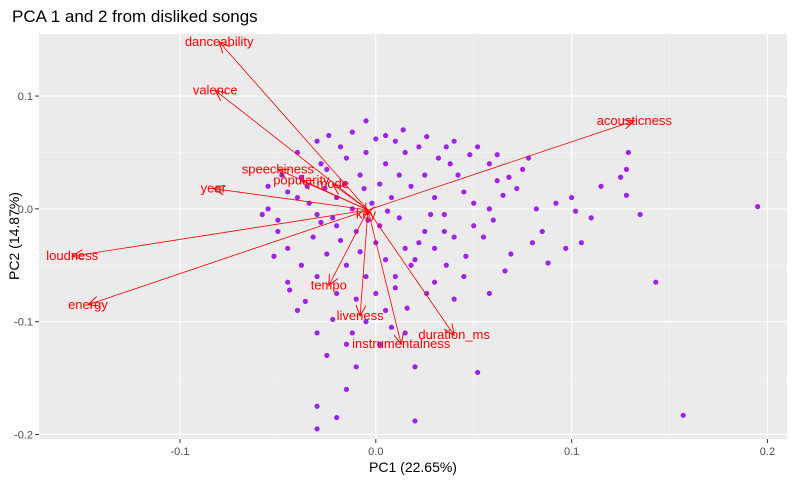 The height and width of the screenshot is (483, 795). What do you see at coordinates (88, 304) in the screenshot?
I see `loading-label-energy: energy` at bounding box center [88, 304].